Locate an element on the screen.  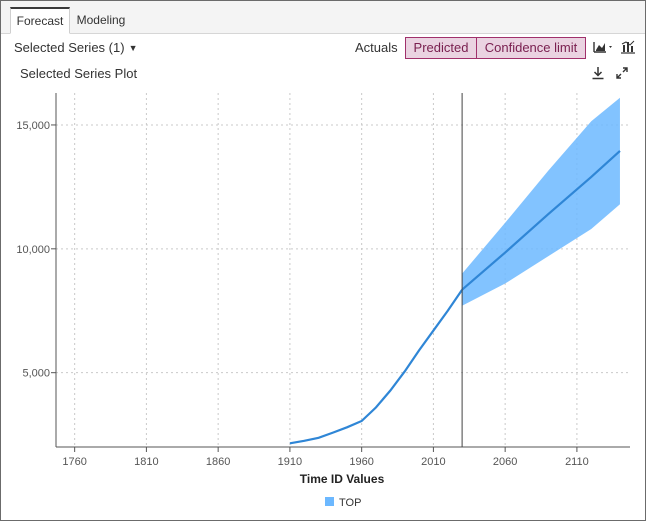
chart-type-button is located at coordinates (604, 47).